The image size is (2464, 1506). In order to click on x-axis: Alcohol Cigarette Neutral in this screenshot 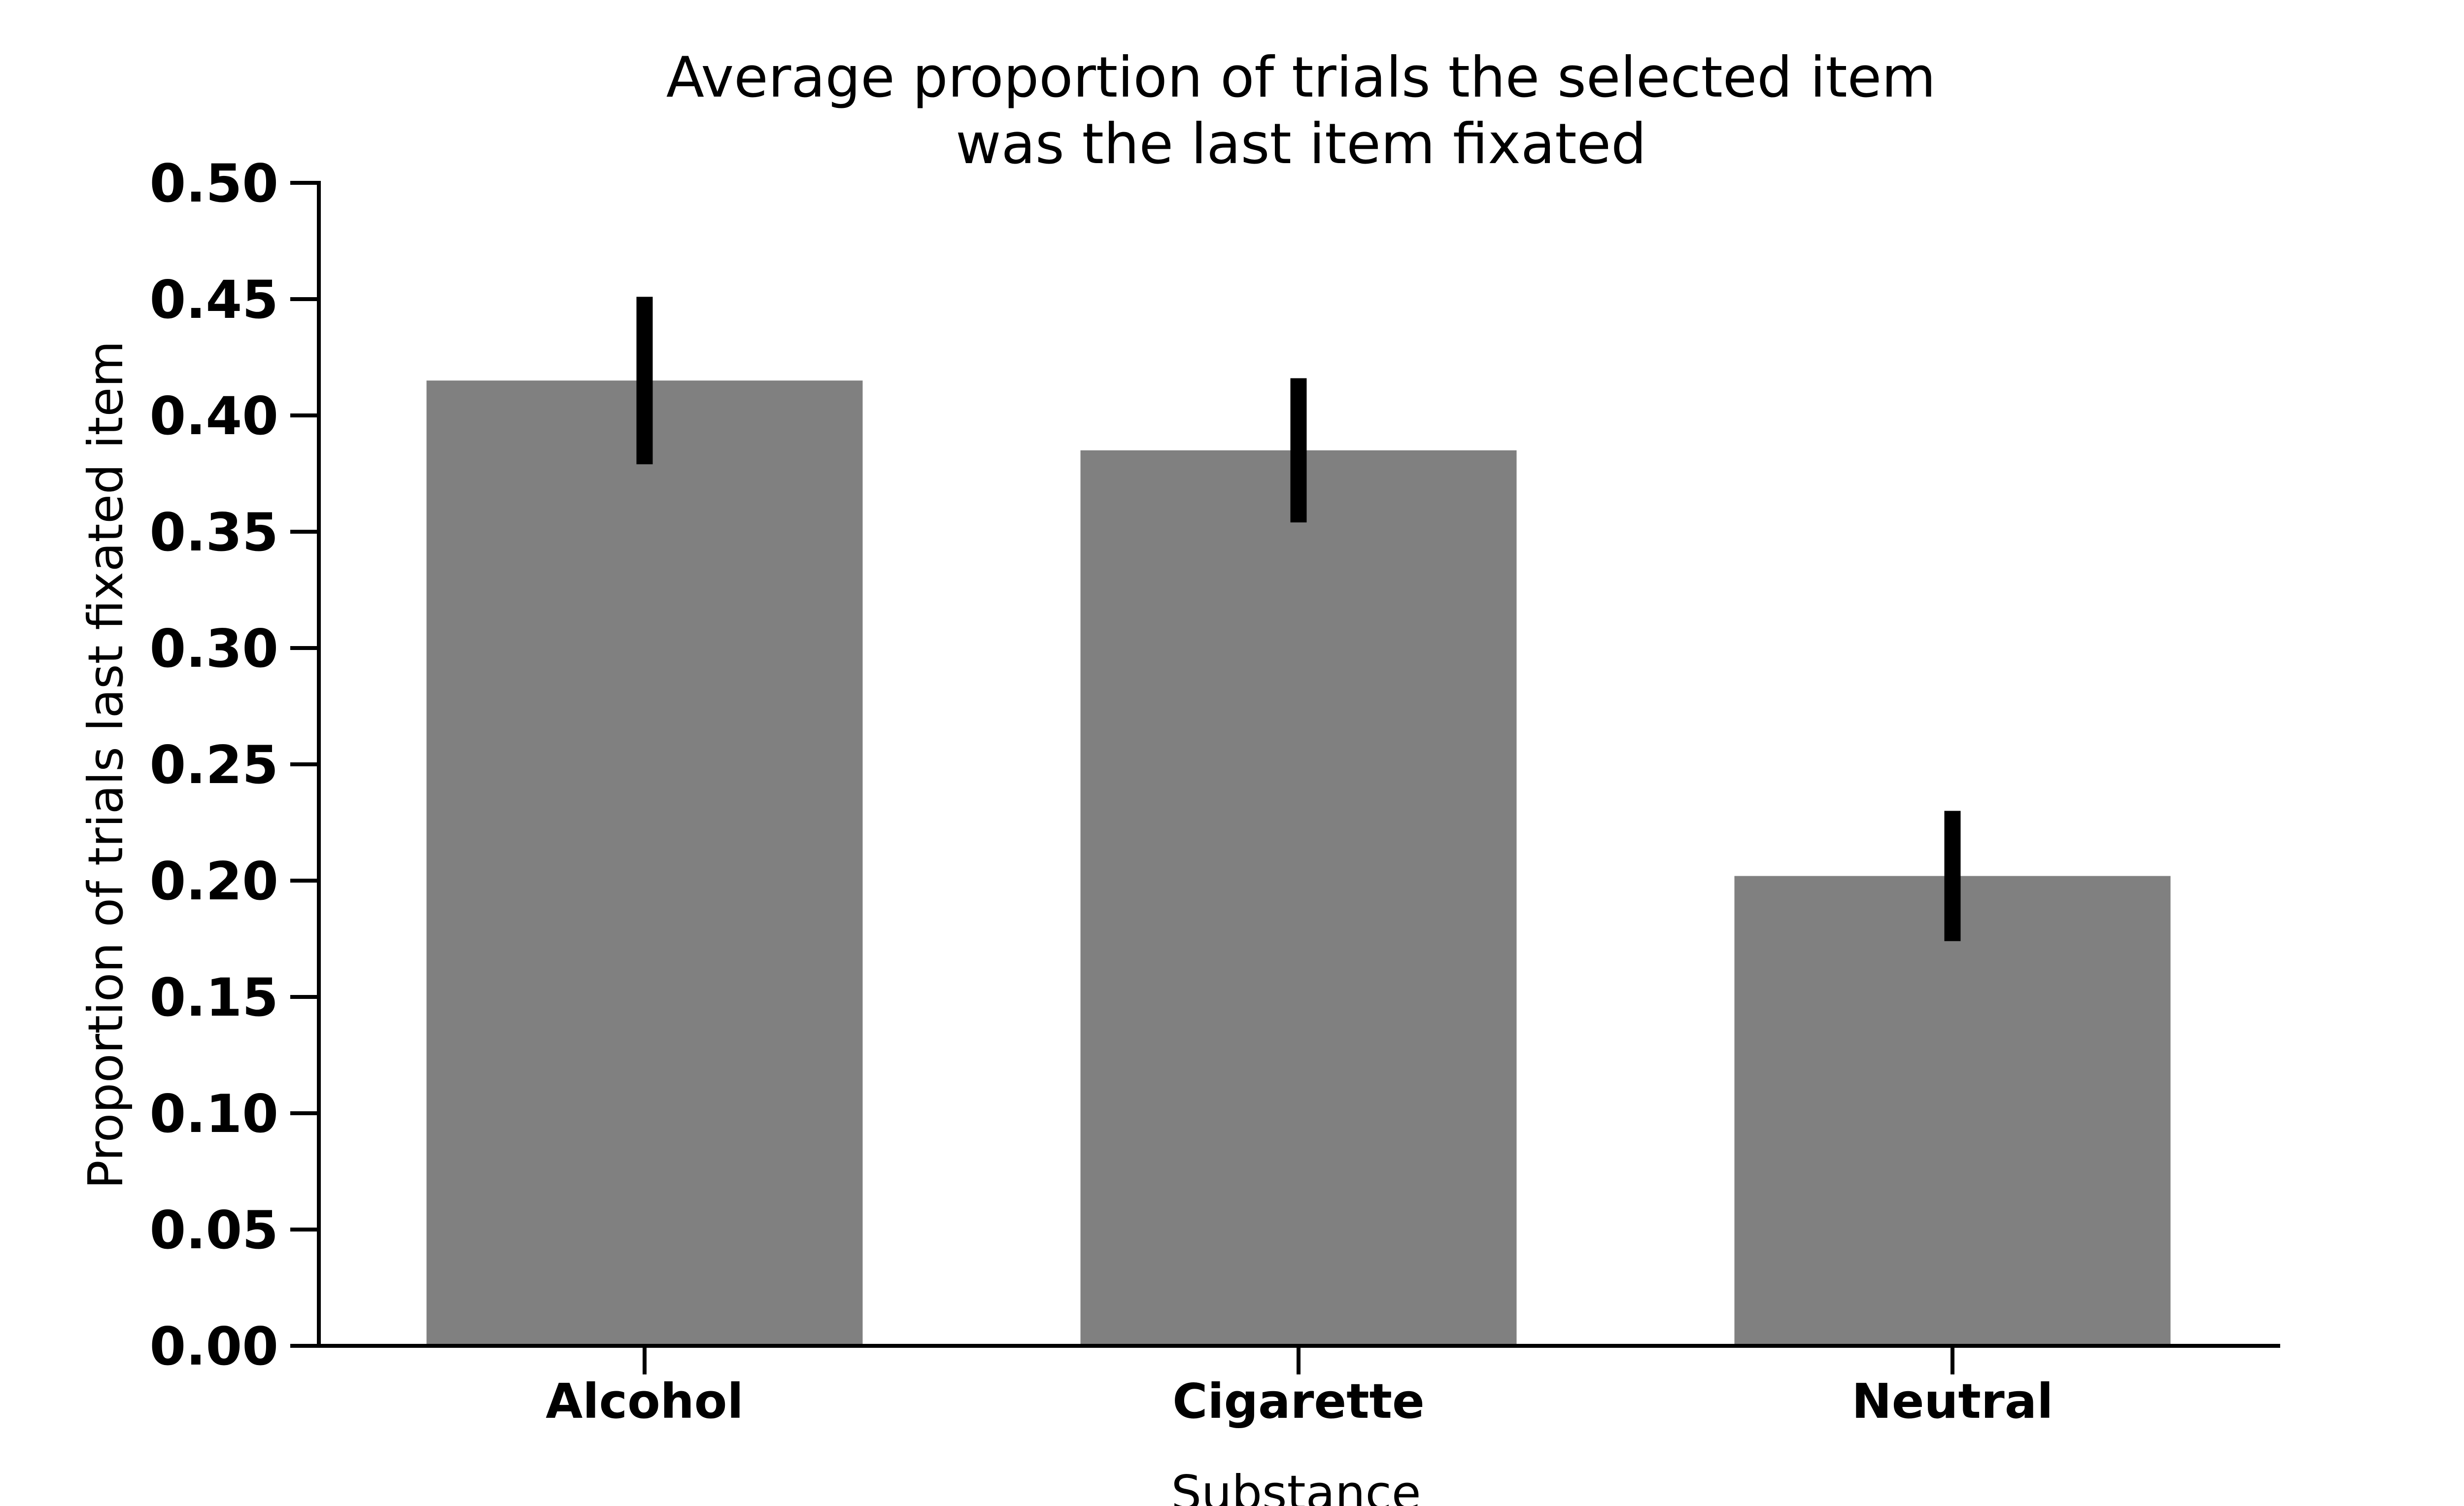, I will do `click(1298, 1386)`.